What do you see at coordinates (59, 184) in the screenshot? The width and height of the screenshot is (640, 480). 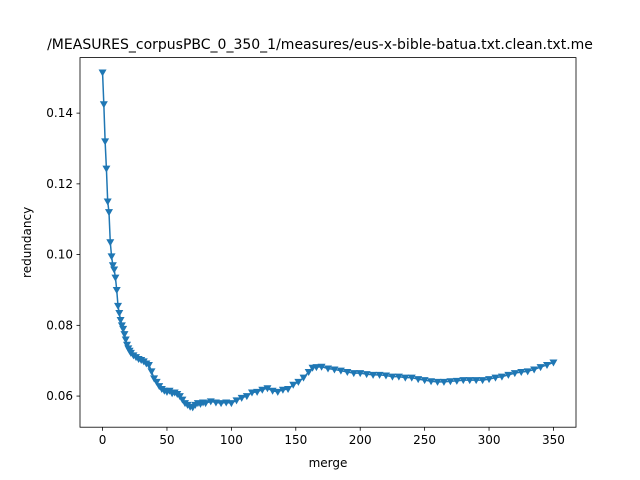 I see `y-tick-label: 0.12` at bounding box center [59, 184].